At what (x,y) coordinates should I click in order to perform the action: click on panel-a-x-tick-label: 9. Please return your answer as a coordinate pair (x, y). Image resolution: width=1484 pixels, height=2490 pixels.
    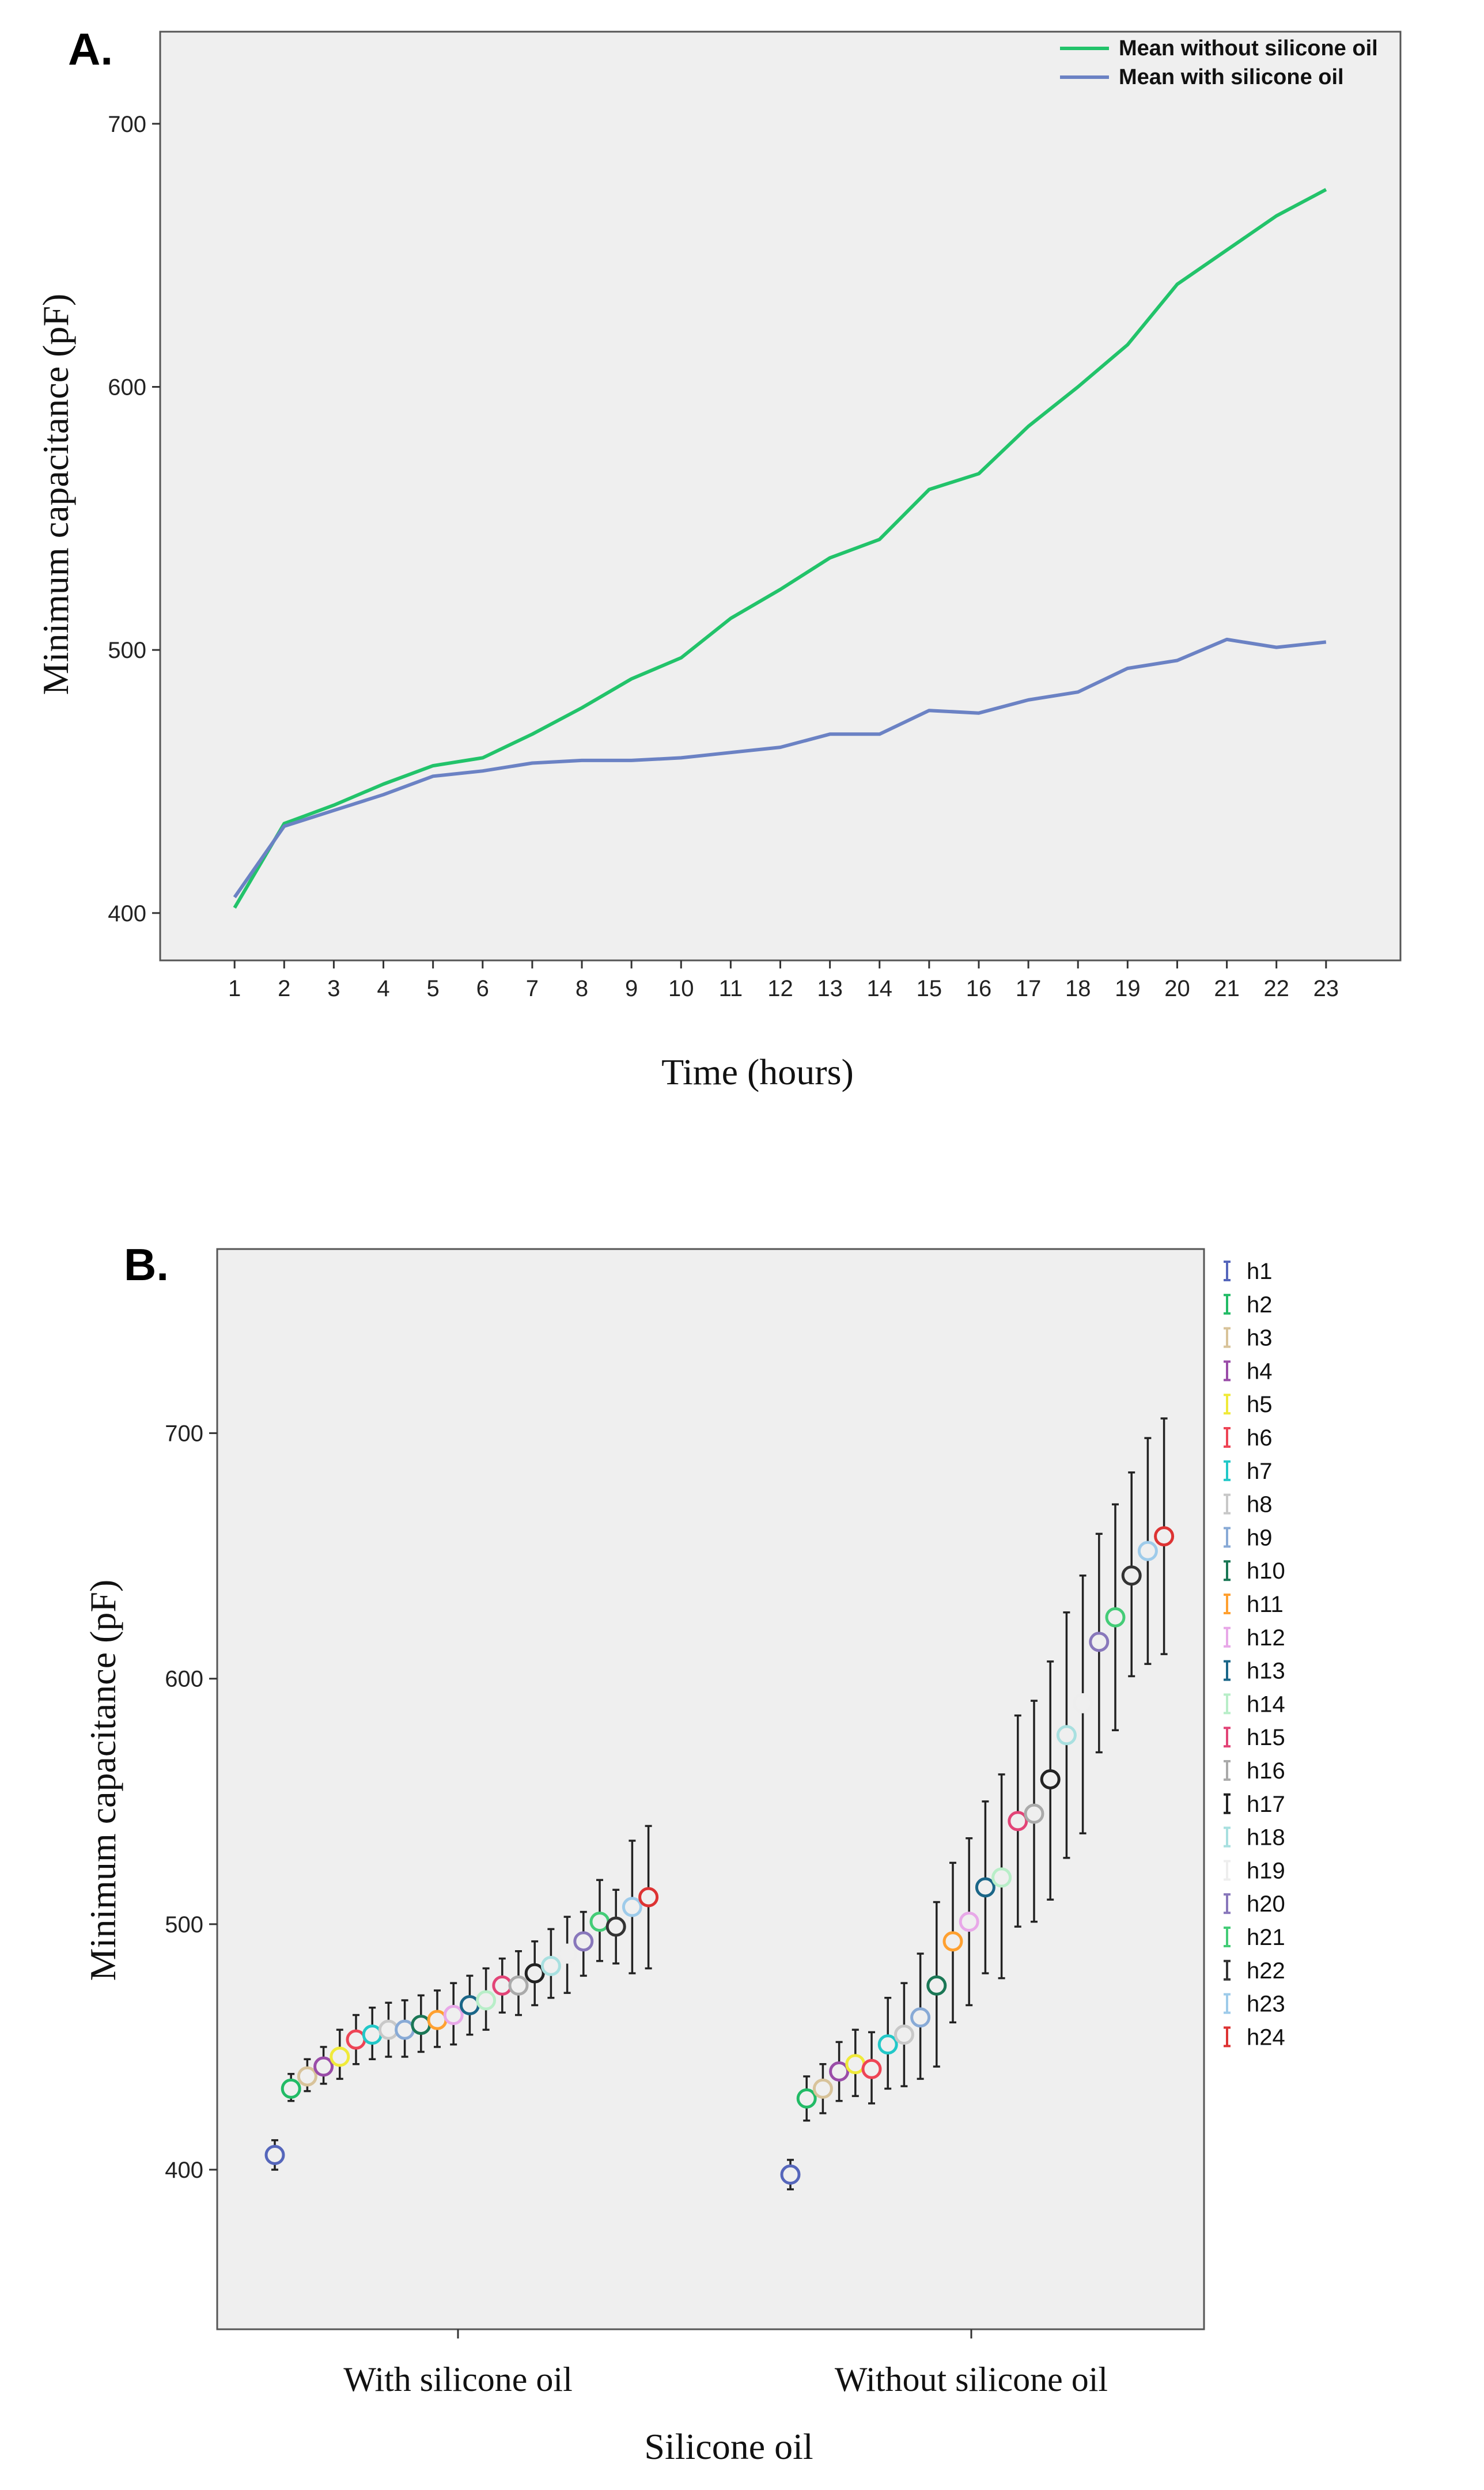
    Looking at the image, I should click on (631, 988).